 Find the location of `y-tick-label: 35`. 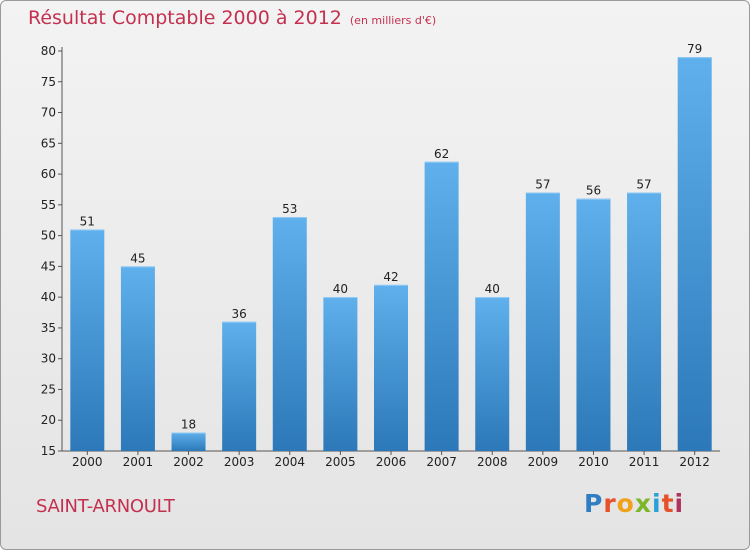

y-tick-label: 35 is located at coordinates (48, 328).